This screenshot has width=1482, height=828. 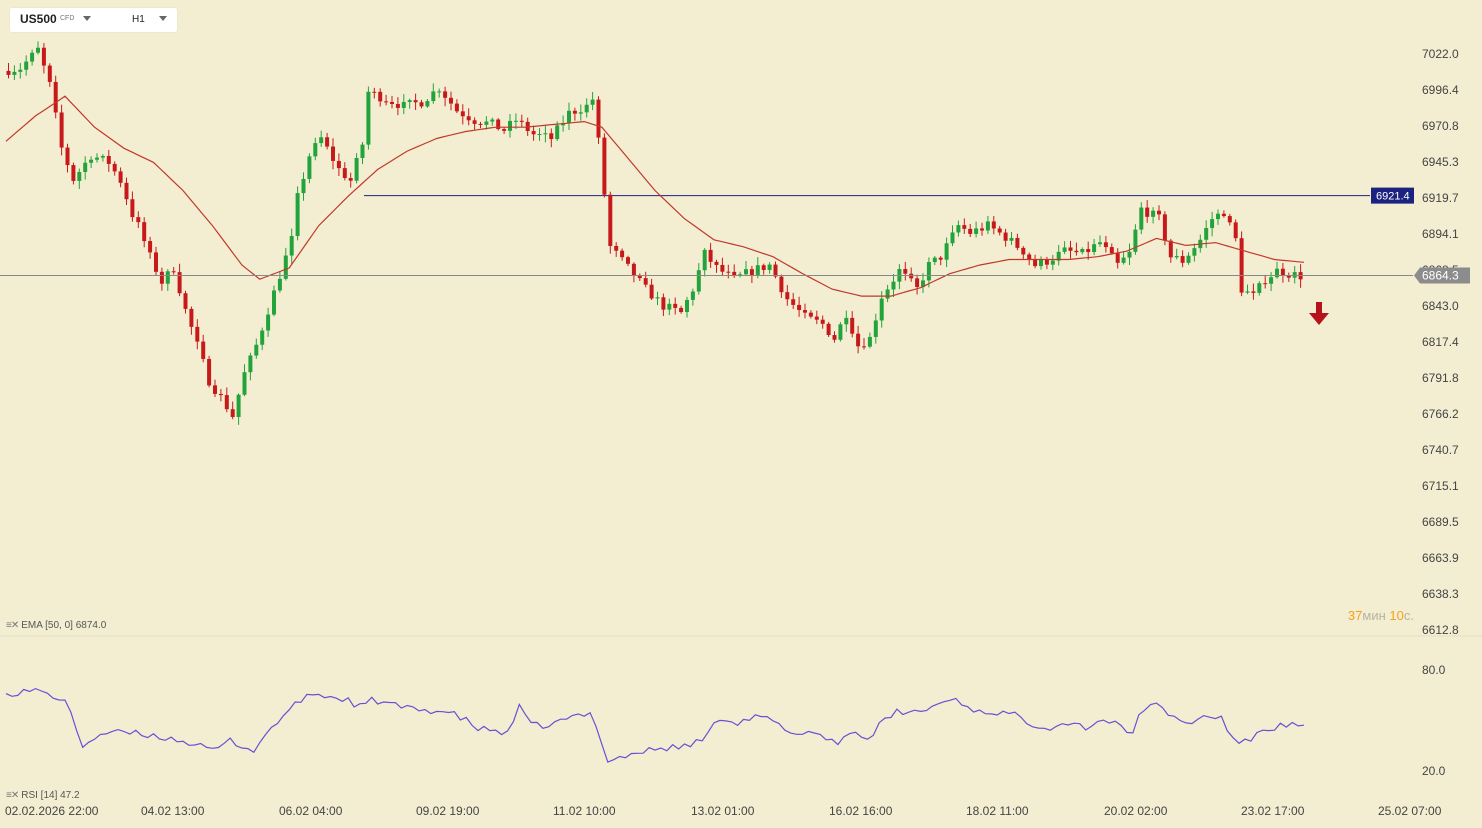 I want to click on current-price-tag-label: 6864.3, so click(x=1440, y=275).